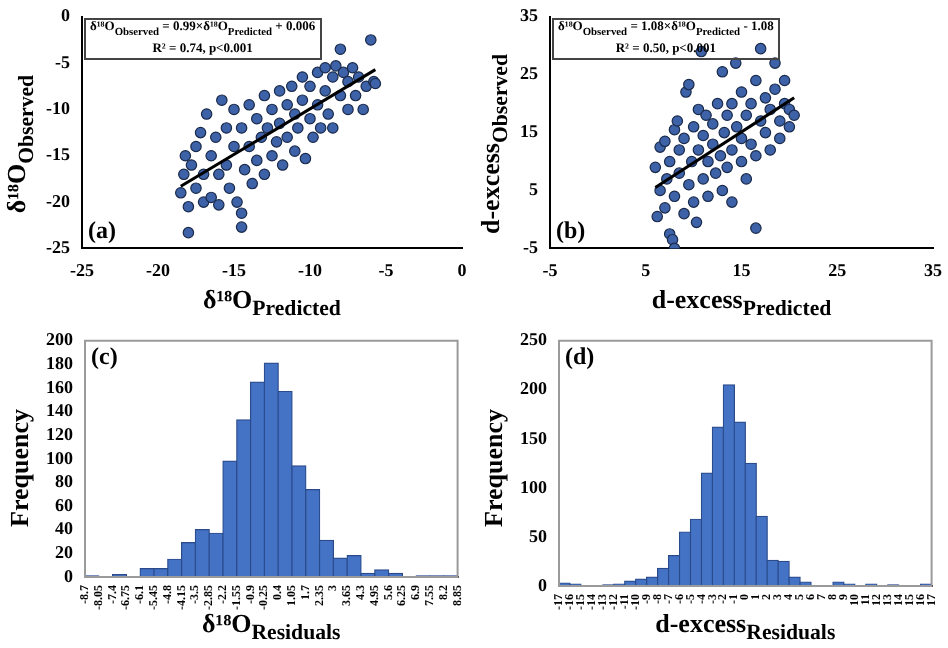 Image resolution: width=948 pixels, height=648 pixels. Describe the element at coordinates (234, 269) in the screenshot. I see `x-tick-label: -15` at that location.